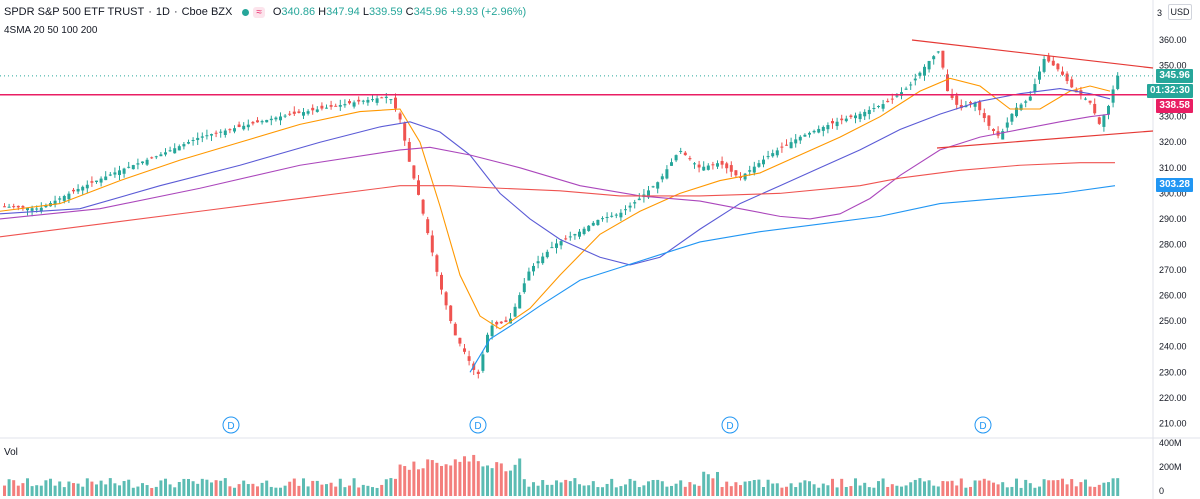 This screenshot has height=499, width=1200. I want to click on price-axis-tick: 210.00, so click(1173, 423).